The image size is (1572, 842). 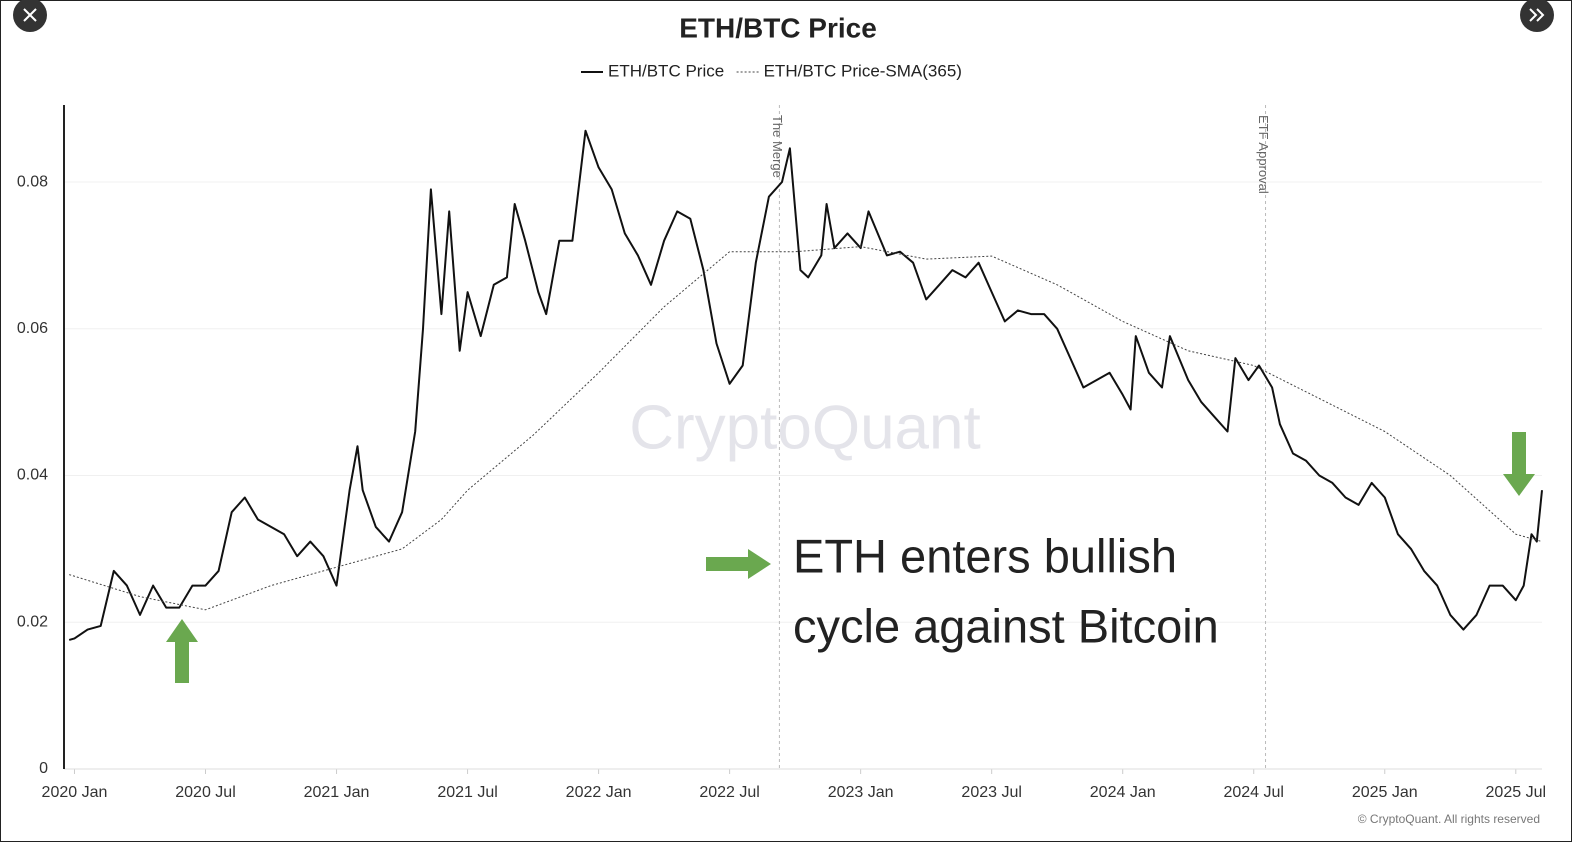 I want to click on x-tick-label: 2021 Jan, so click(x=337, y=792).